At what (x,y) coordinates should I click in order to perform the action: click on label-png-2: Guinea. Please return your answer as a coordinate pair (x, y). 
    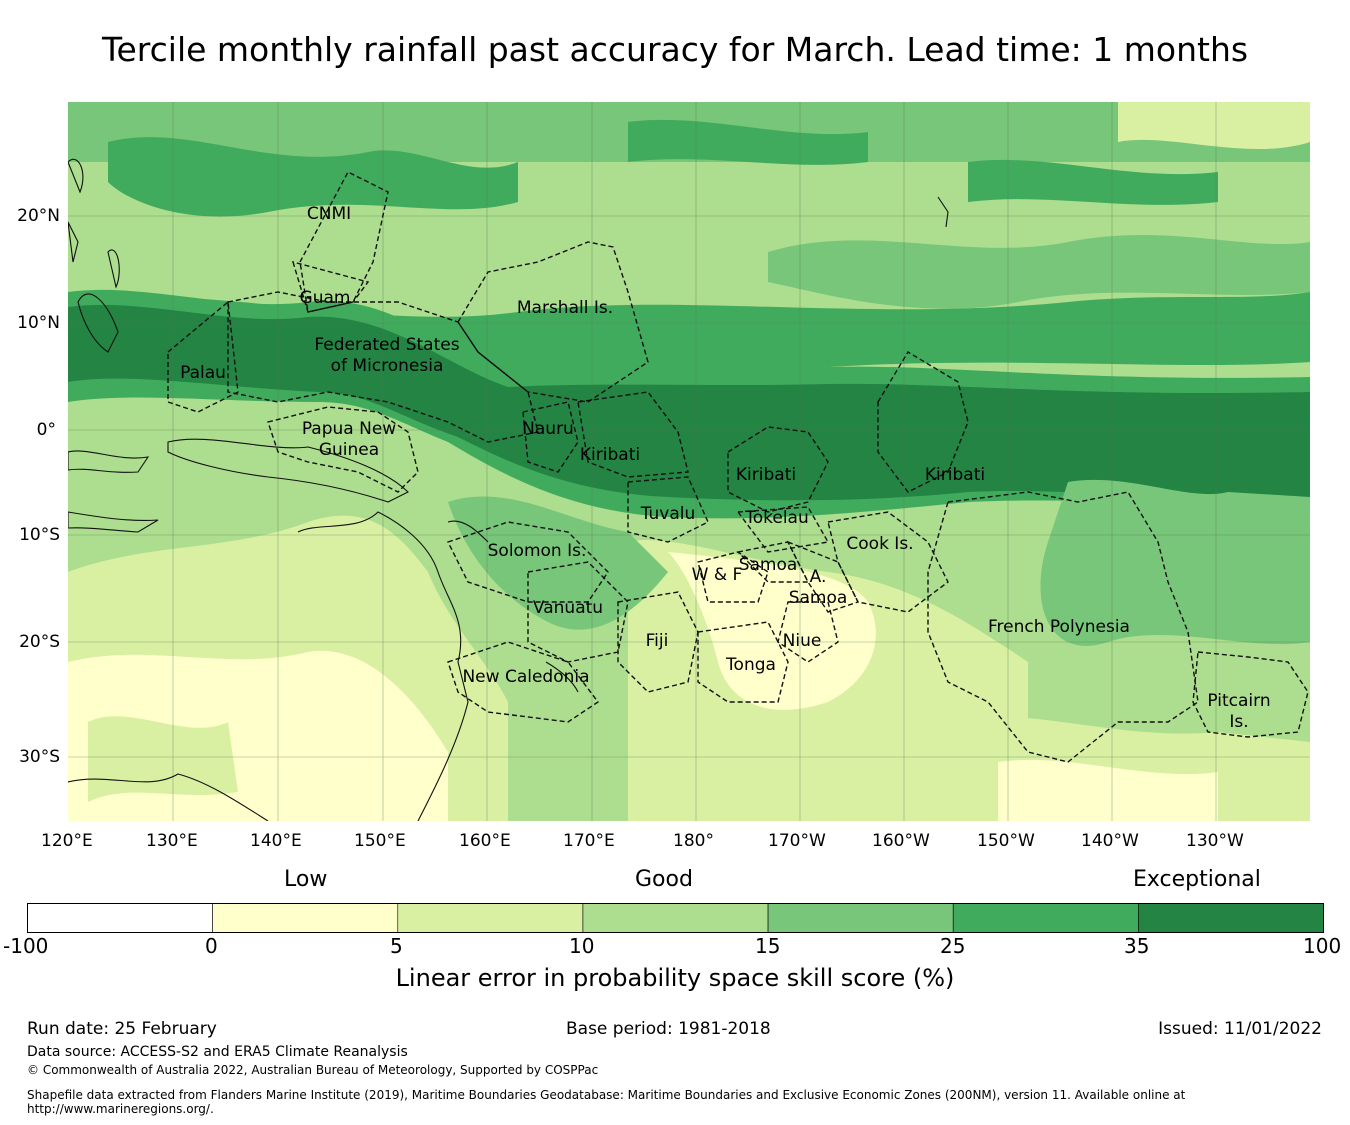
    Looking at the image, I should click on (349, 450).